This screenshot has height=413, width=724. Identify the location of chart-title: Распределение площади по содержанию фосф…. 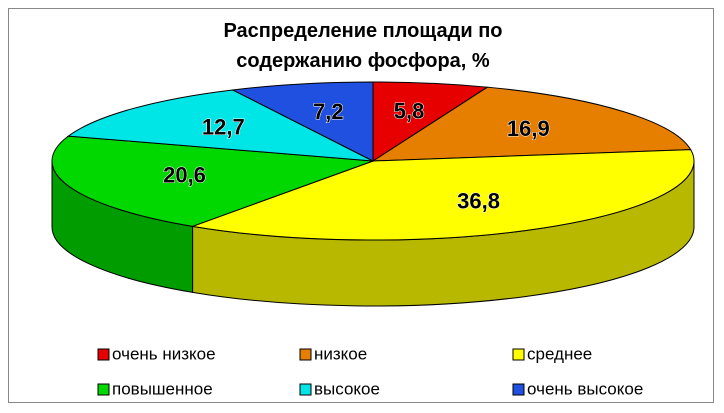
(363, 46).